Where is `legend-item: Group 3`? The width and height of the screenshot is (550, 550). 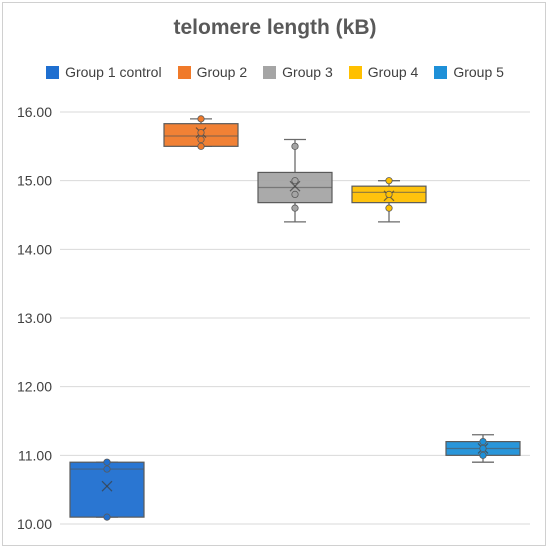
legend-item: Group 3 is located at coordinates (298, 72).